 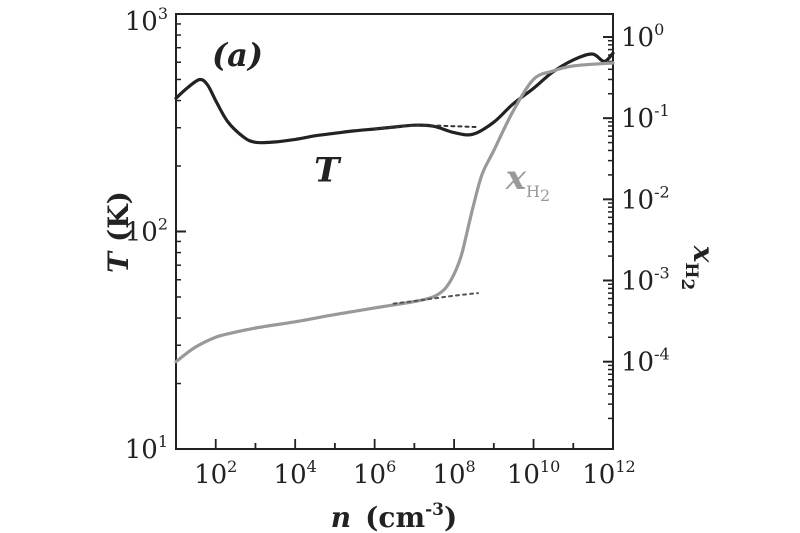 What do you see at coordinates (215, 473) in the screenshot?
I see `bottom-tick-label: 10²` at bounding box center [215, 473].